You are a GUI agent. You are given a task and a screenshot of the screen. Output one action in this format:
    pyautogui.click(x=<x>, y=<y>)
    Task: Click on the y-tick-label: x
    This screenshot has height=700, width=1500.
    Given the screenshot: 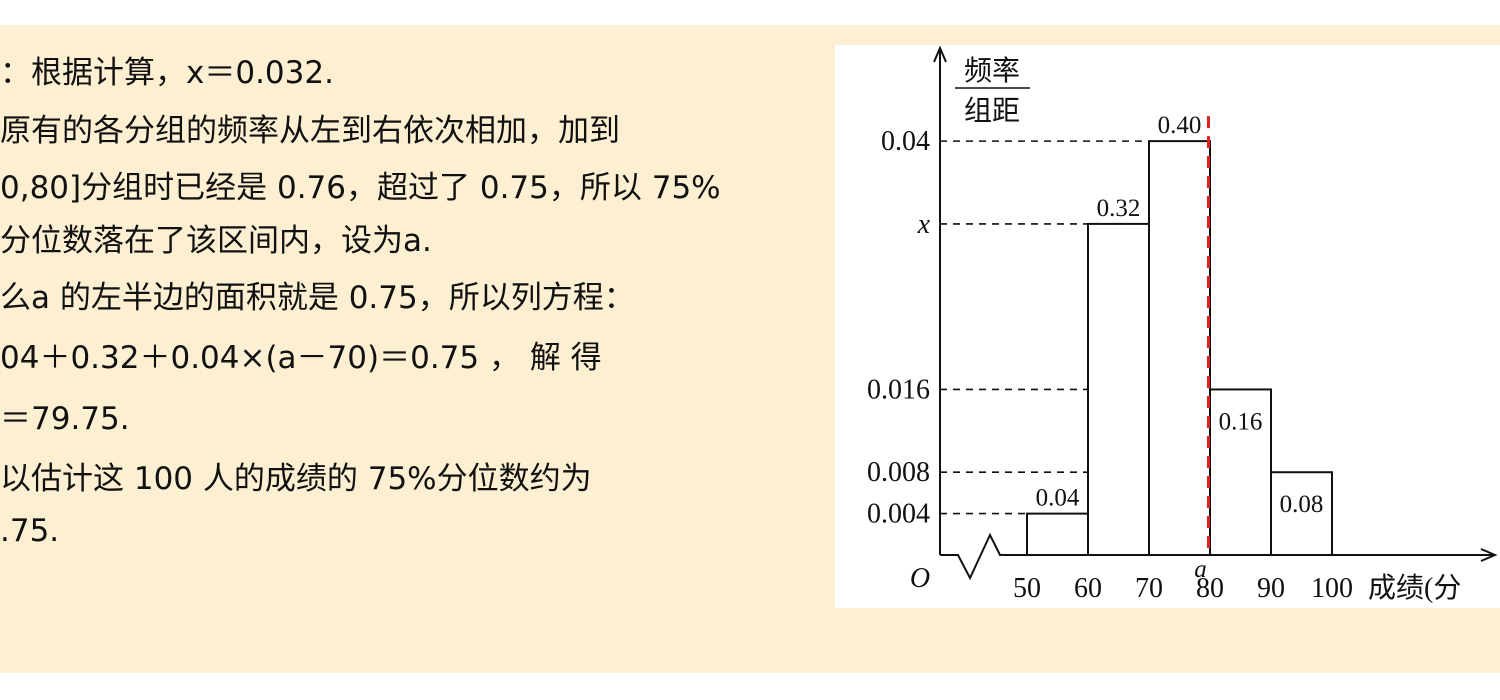 What is the action you would take?
    pyautogui.click(x=924, y=224)
    